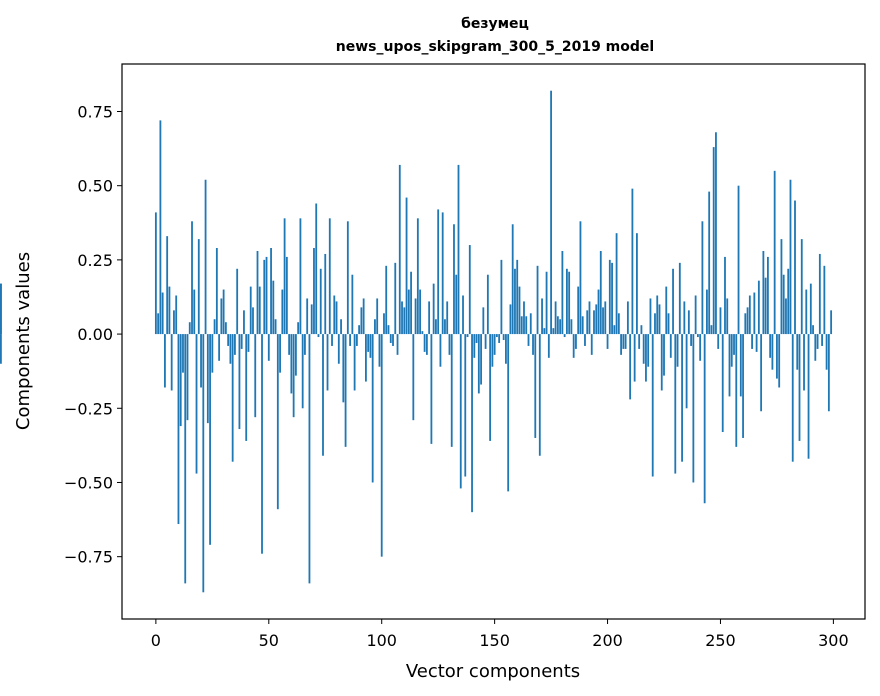 The width and height of the screenshot is (880, 696). What do you see at coordinates (95, 260) in the screenshot?
I see `y-tick-label: 0.25` at bounding box center [95, 260].